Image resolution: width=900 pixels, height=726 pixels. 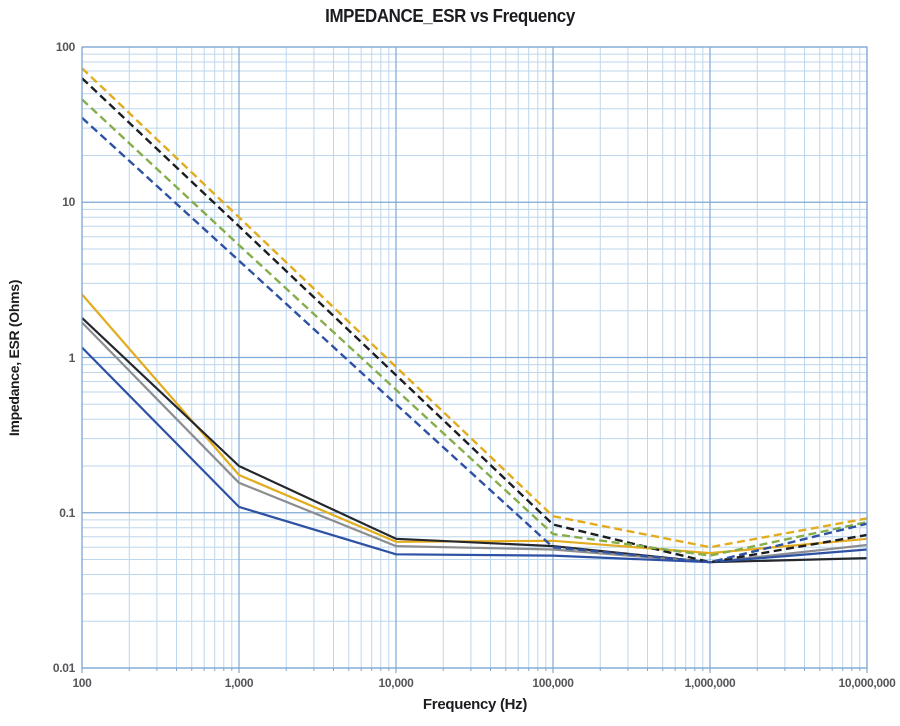 What do you see at coordinates (396, 683) in the screenshot?
I see `x-tick-label: 10,000` at bounding box center [396, 683].